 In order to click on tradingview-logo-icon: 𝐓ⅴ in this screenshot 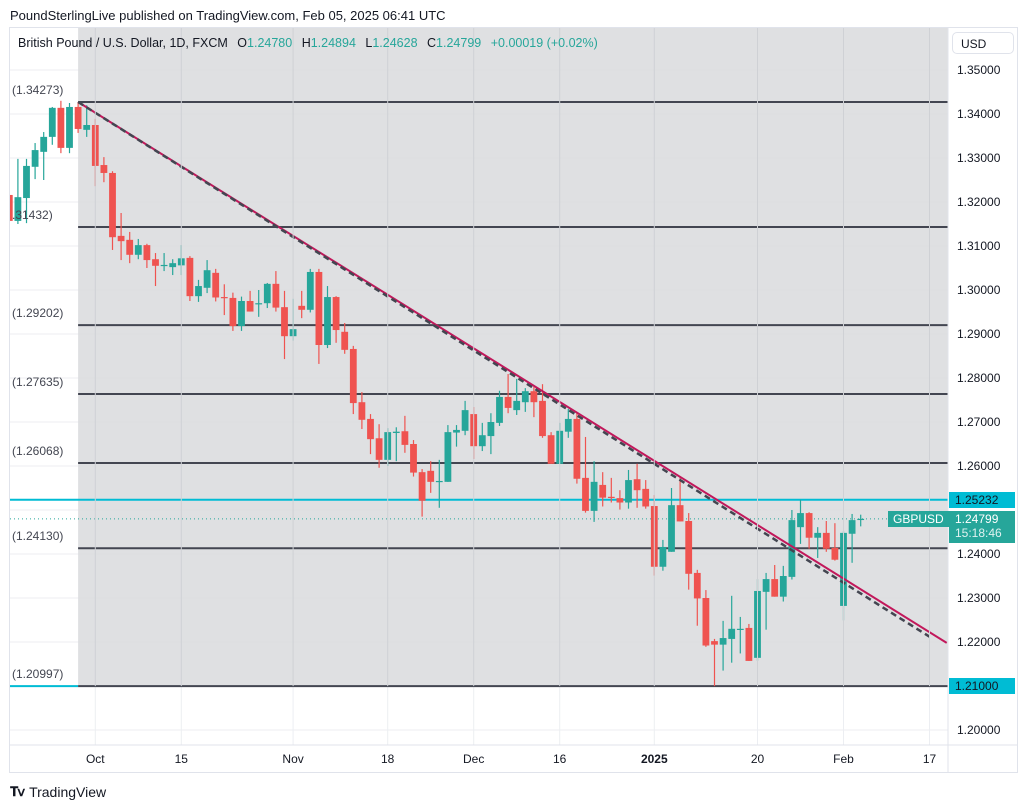, I will do `click(17, 791)`.